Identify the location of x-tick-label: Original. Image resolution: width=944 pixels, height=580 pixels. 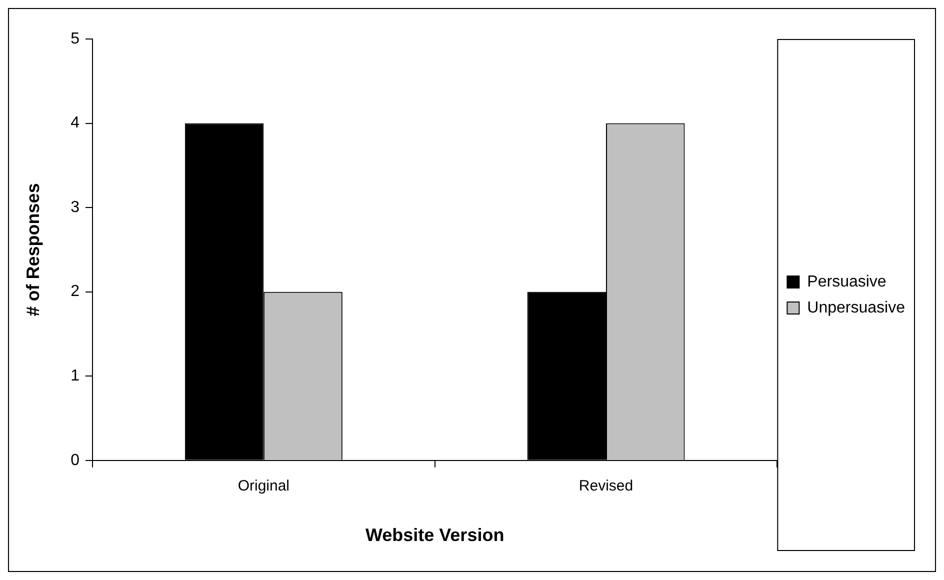
(264, 486).